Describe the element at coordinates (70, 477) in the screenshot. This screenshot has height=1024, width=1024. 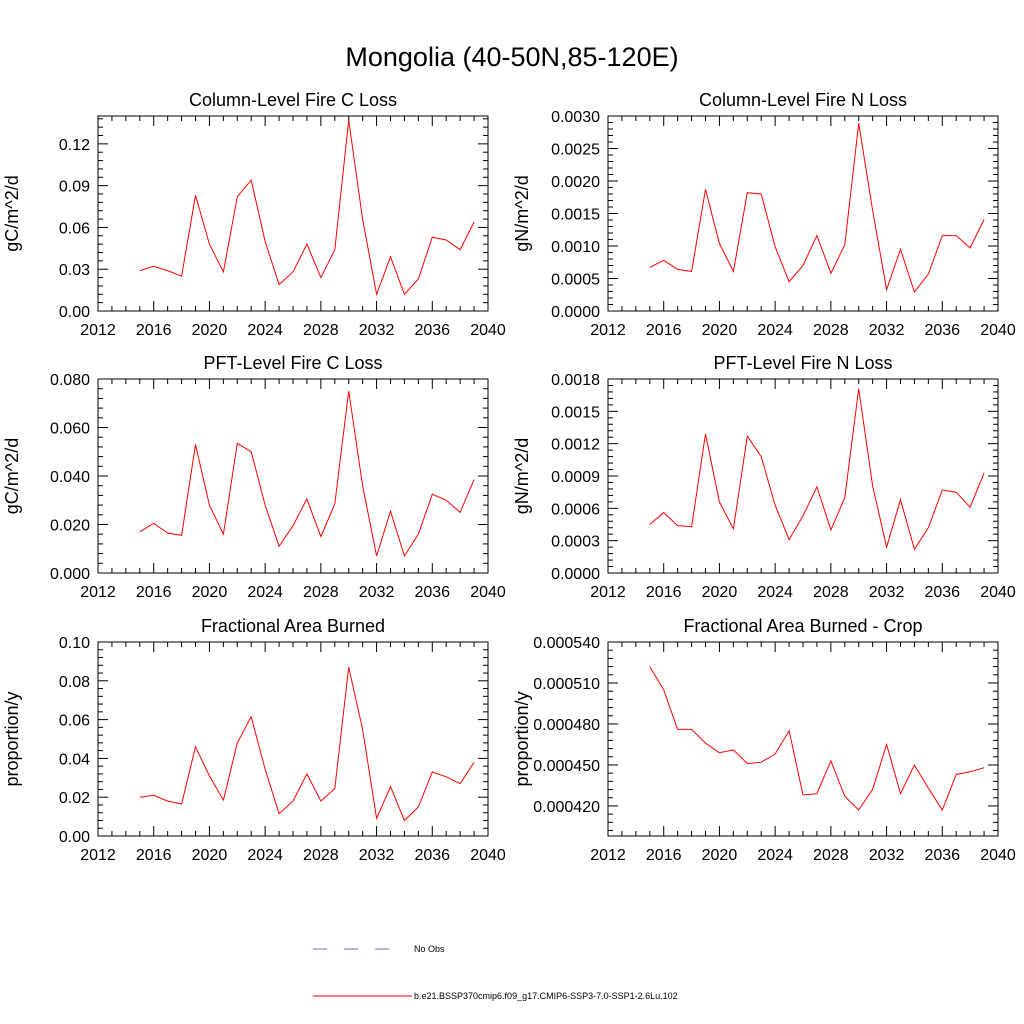
I see `y-tick-label: 0.040` at that location.